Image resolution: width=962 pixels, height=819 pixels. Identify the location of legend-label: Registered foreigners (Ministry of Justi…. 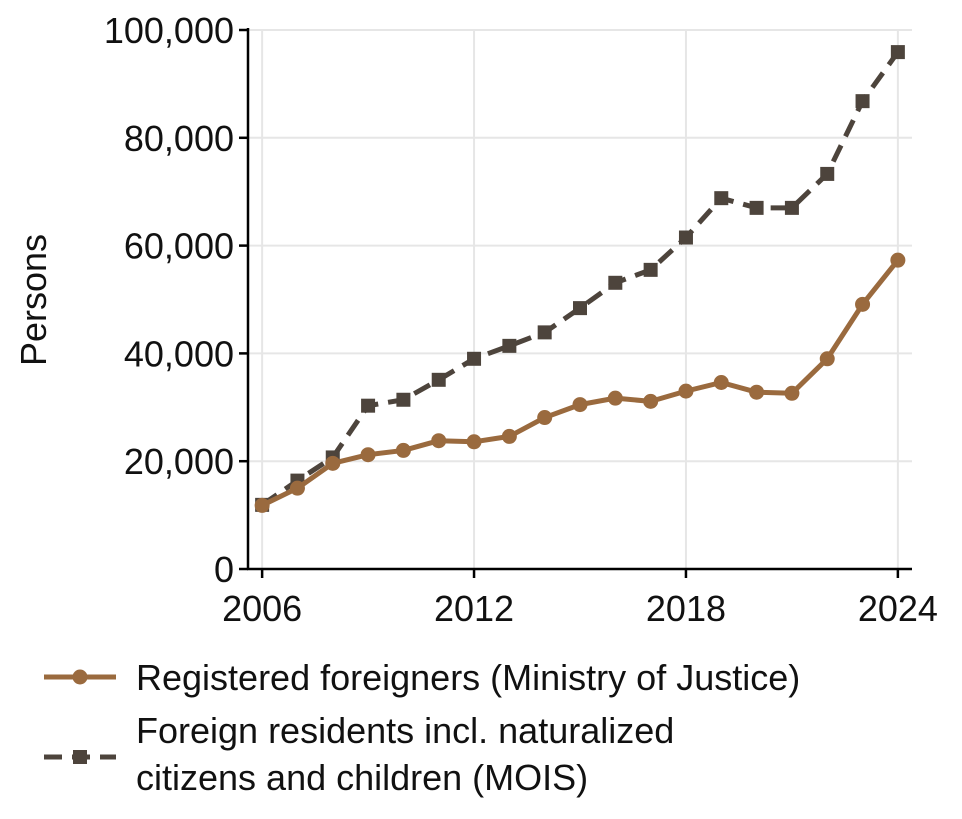
(468, 677).